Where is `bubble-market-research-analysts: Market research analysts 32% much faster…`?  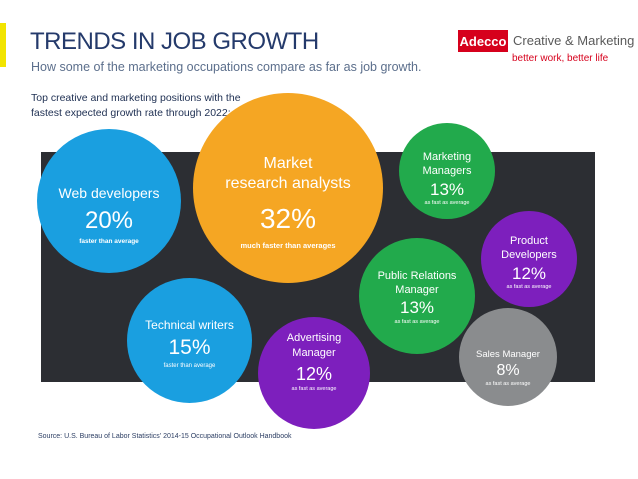
bubble-market-research-analysts: Market research analysts 32% much faster… is located at coordinates (288, 188).